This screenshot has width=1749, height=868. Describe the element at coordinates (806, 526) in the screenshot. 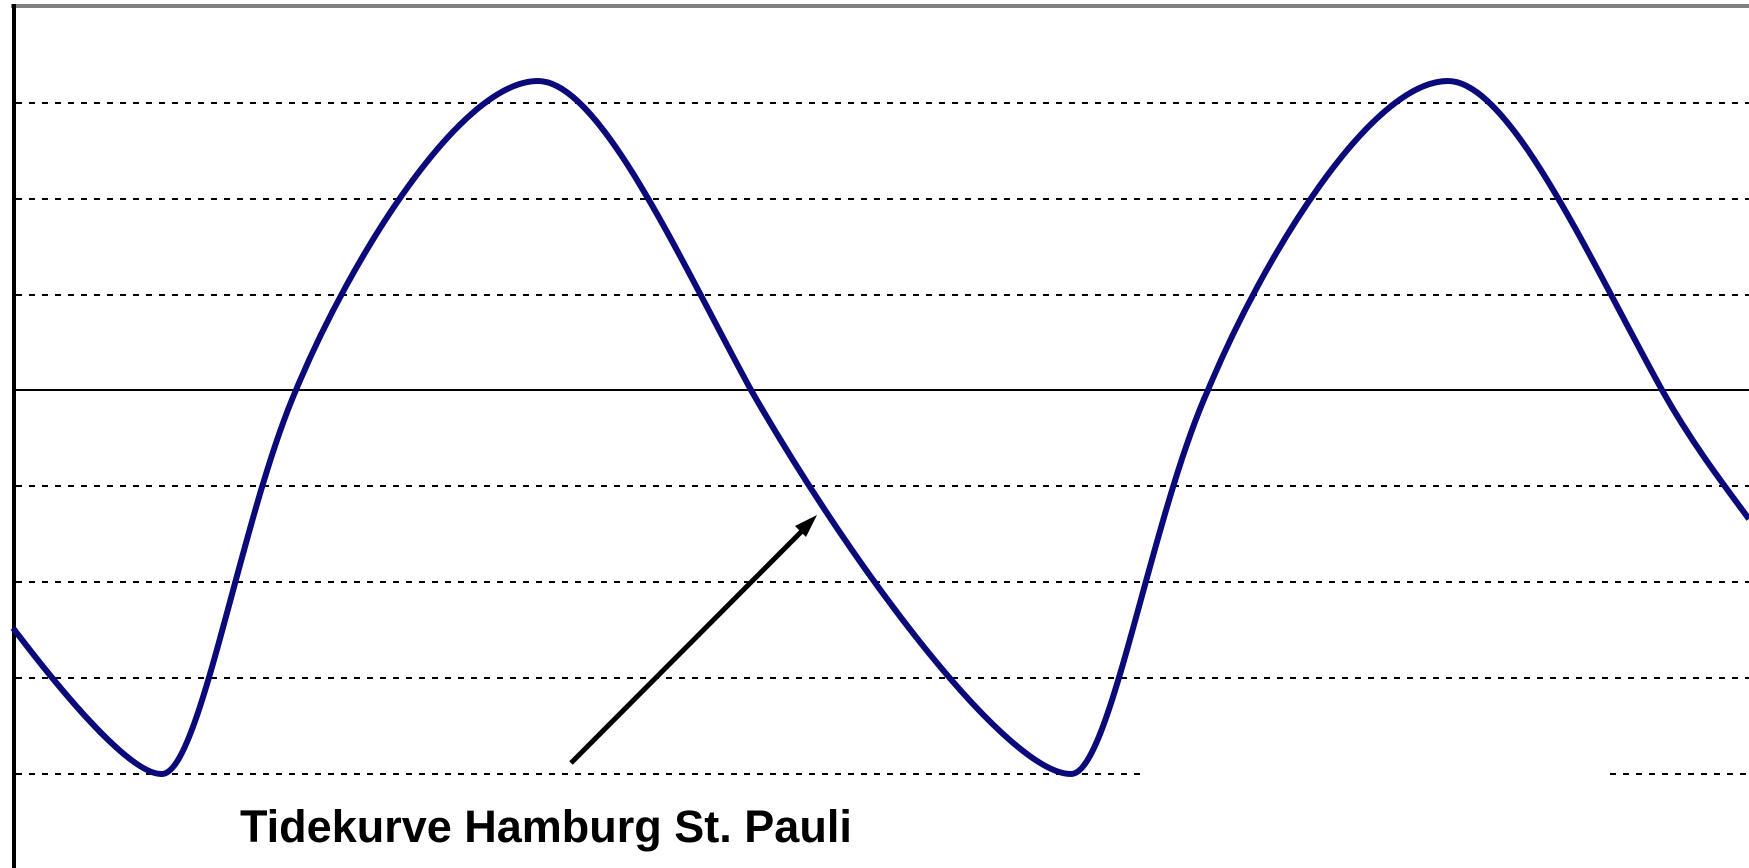

I see `arrow-head` at that location.